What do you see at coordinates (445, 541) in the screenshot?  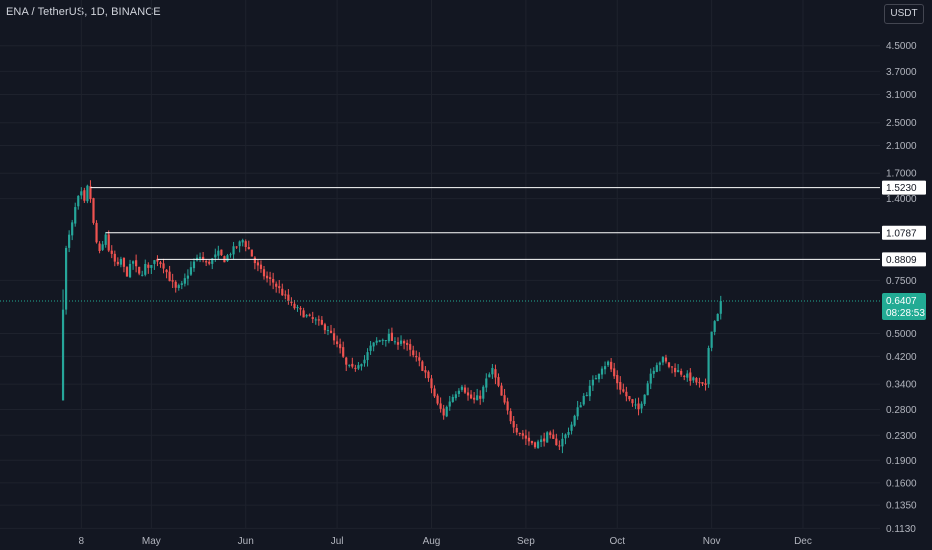 I see `time-axis: 8 May Jun Jul Aug Sep Oct Nov Dec` at bounding box center [445, 541].